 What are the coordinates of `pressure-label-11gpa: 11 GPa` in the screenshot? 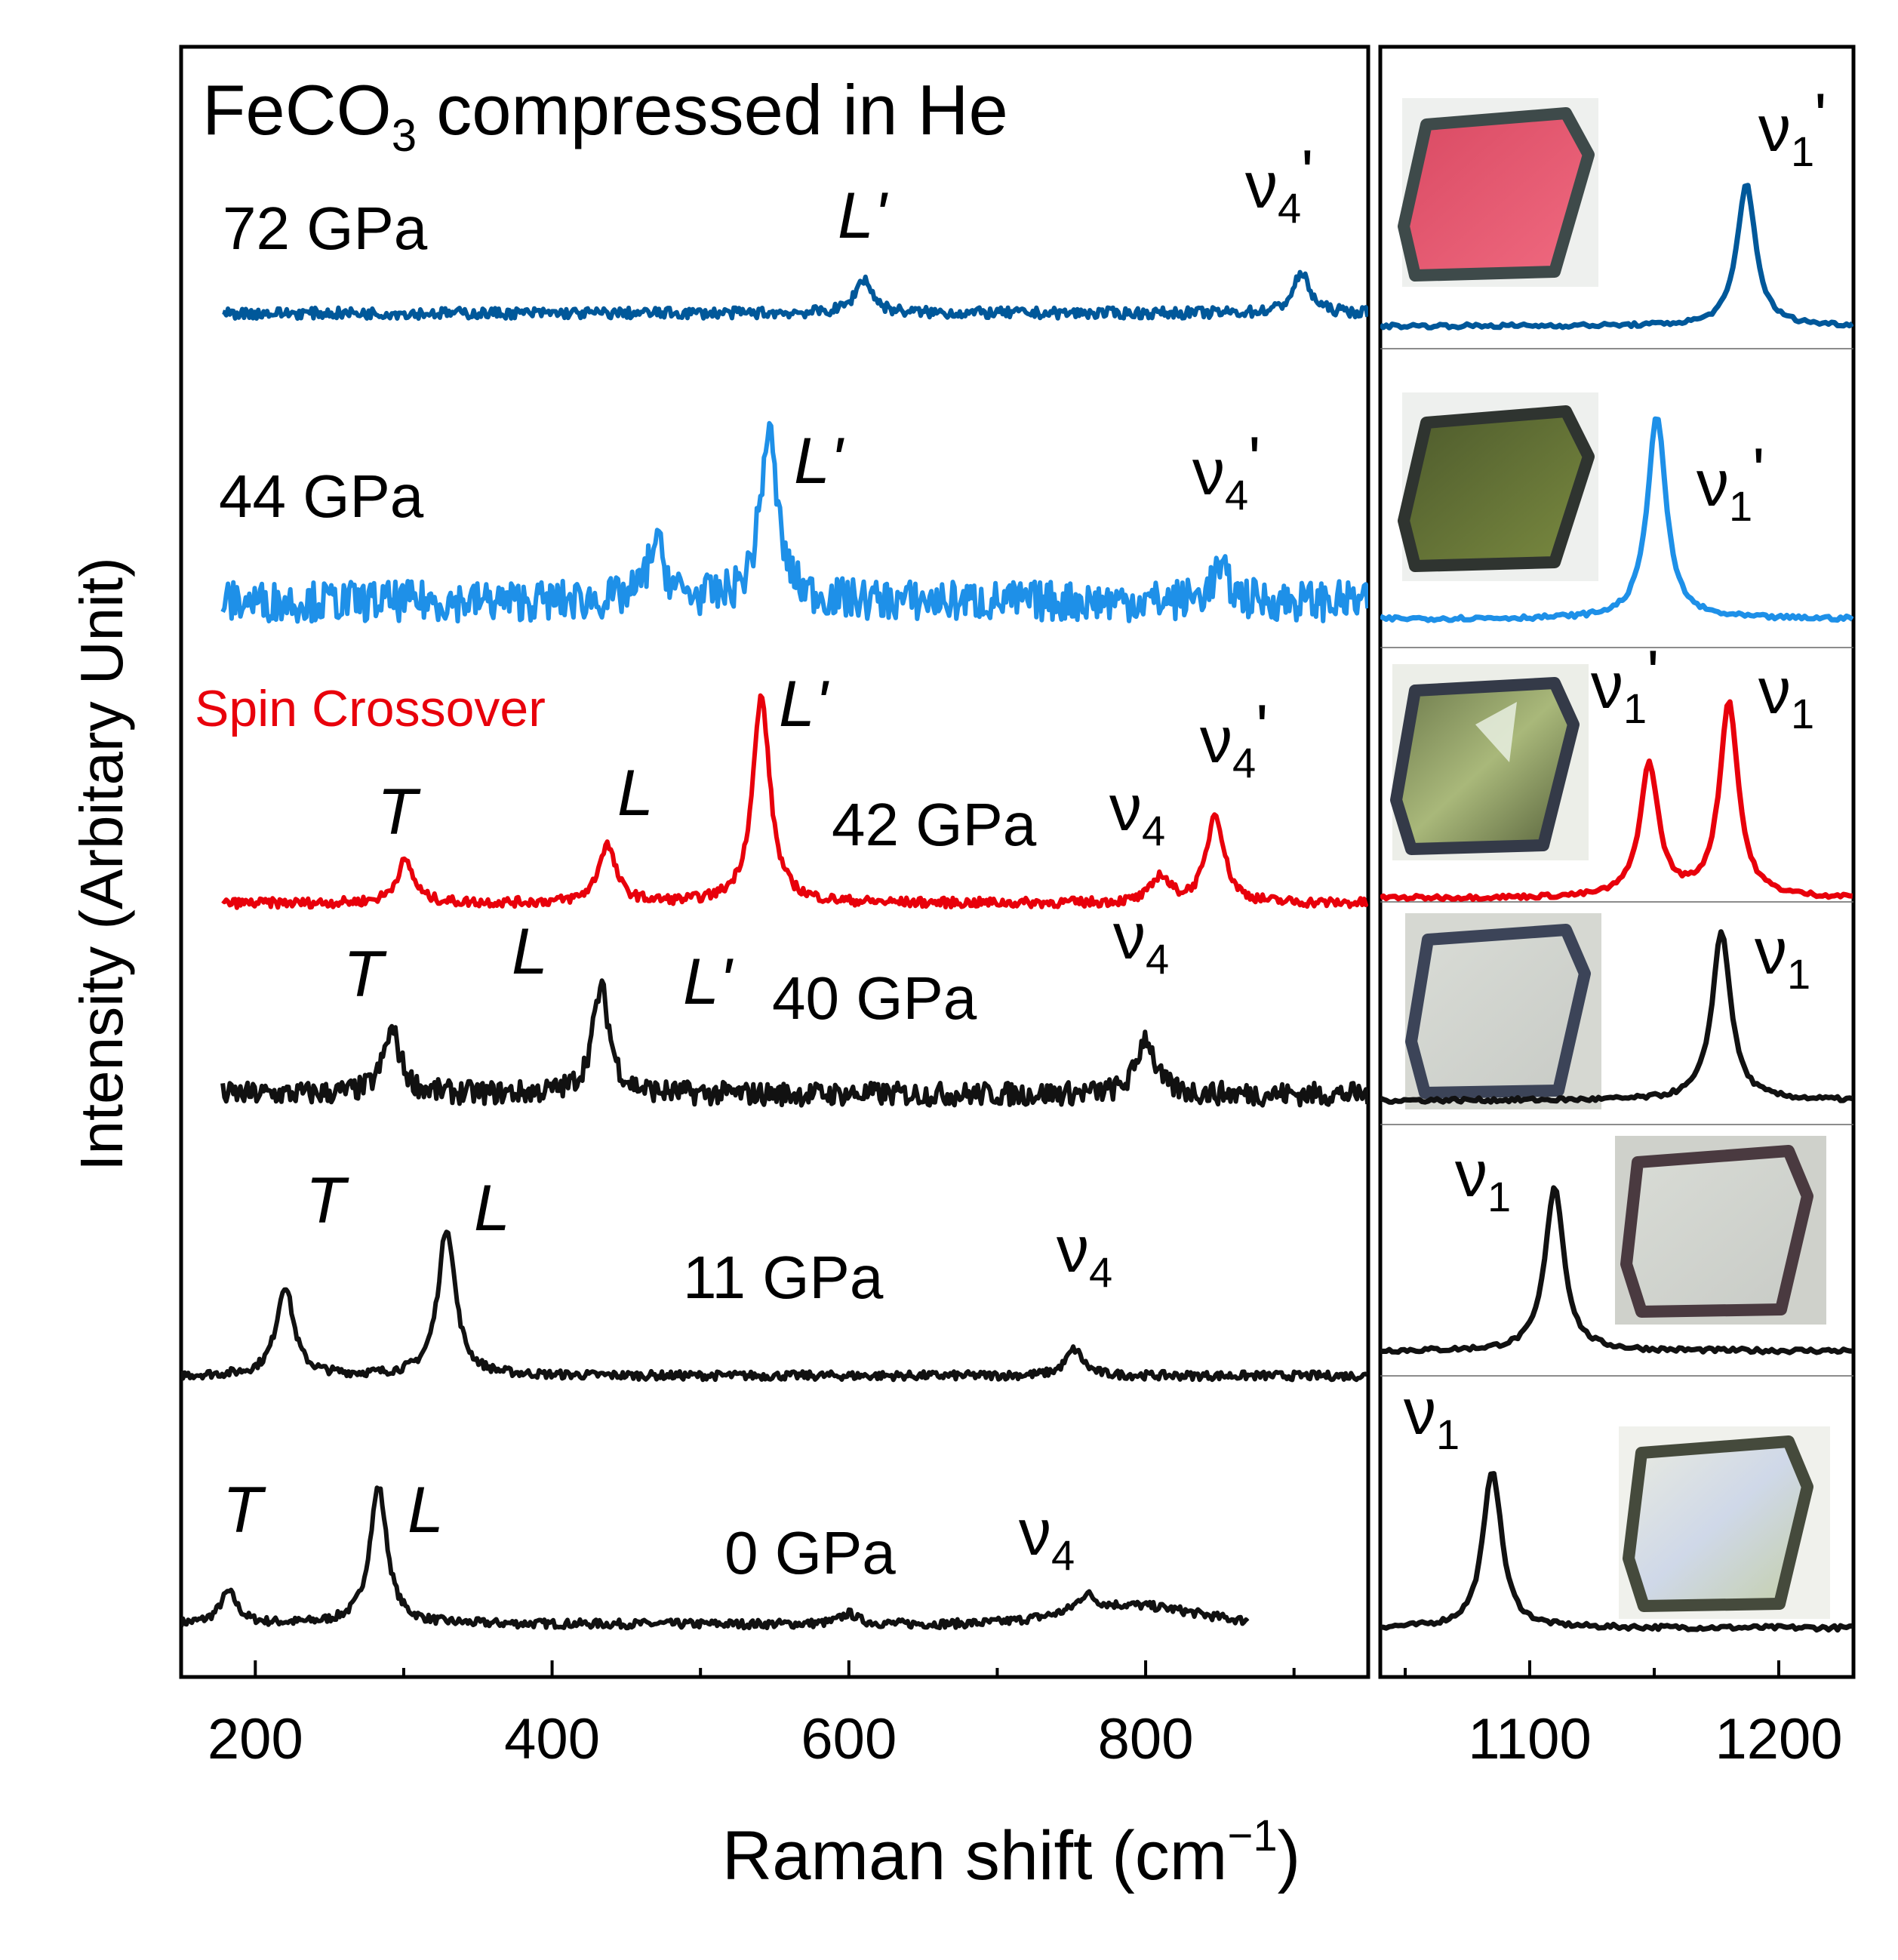 It's located at (783, 1277).